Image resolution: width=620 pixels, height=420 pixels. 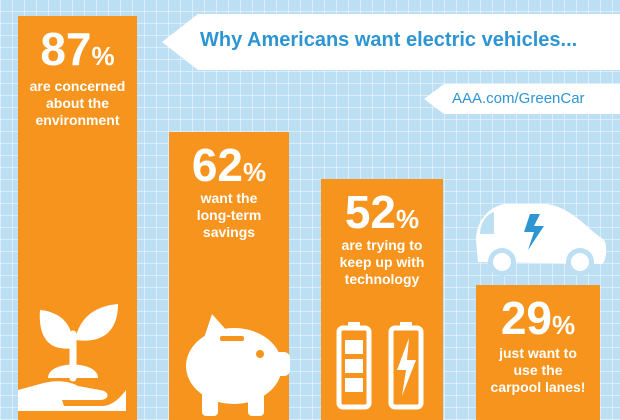 I want to click on charging-battery-icon, so click(x=406, y=366).